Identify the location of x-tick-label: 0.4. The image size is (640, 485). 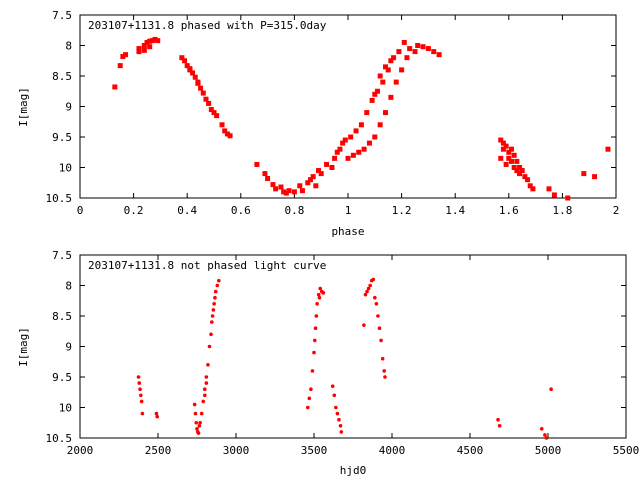
(187, 210).